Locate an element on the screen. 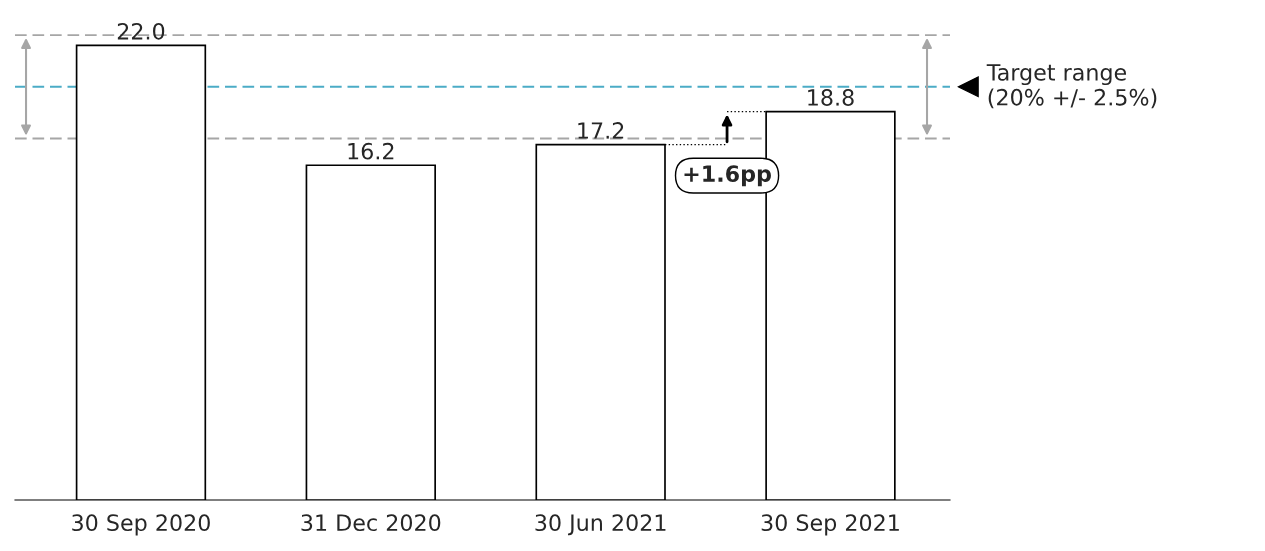  data-label: 22.0 is located at coordinates (141, 31).